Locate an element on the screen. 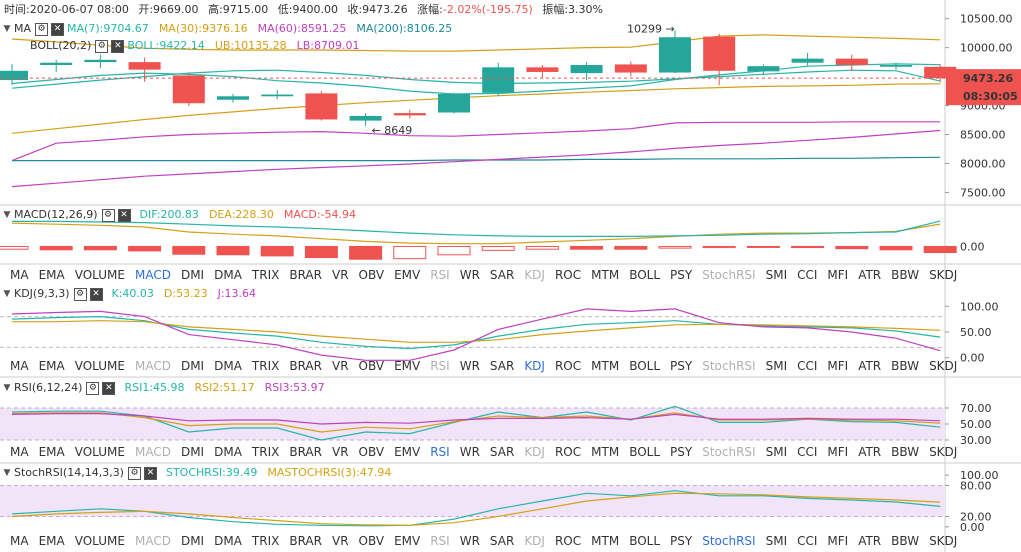 The height and width of the screenshot is (552, 1021). indicator-tab-dmi: DMI is located at coordinates (192, 541).